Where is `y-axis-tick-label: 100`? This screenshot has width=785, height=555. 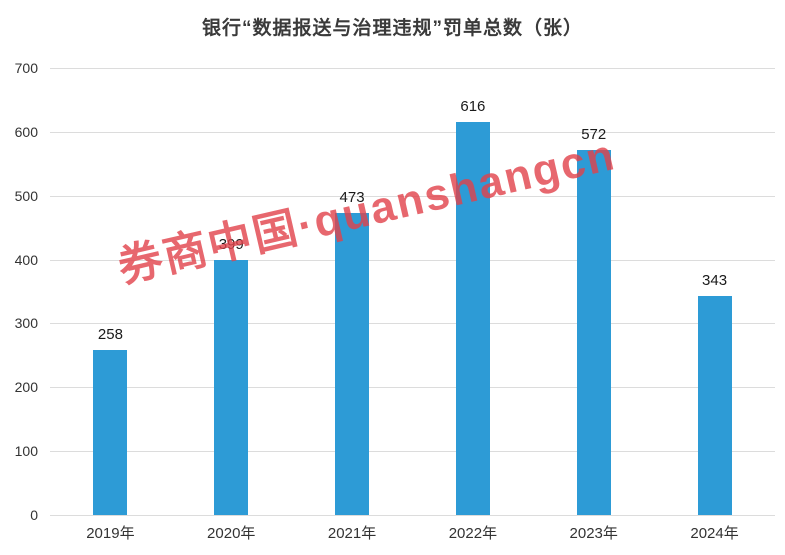 y-axis-tick-label: 100 is located at coordinates (26, 451).